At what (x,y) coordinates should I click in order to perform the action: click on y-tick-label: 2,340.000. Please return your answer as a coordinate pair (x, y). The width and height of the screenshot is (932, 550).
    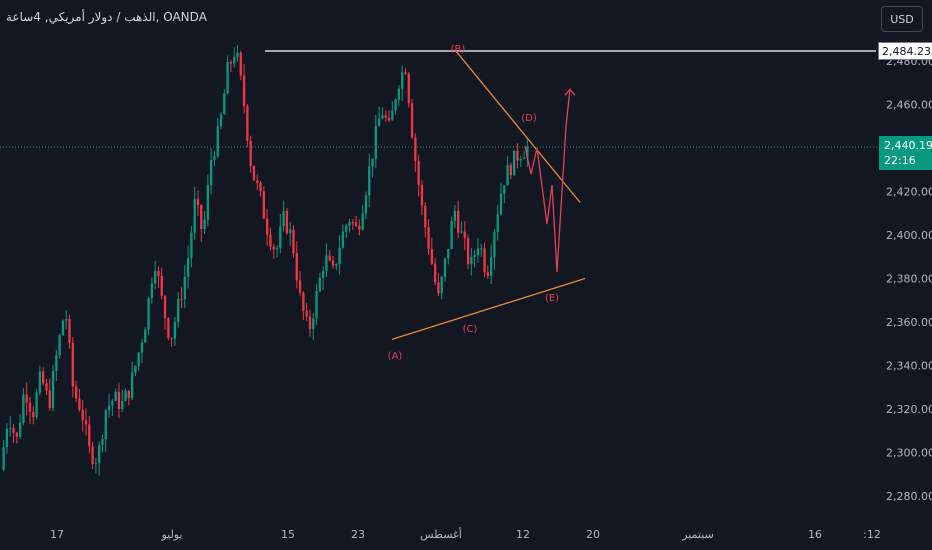
    Looking at the image, I should click on (909, 366).